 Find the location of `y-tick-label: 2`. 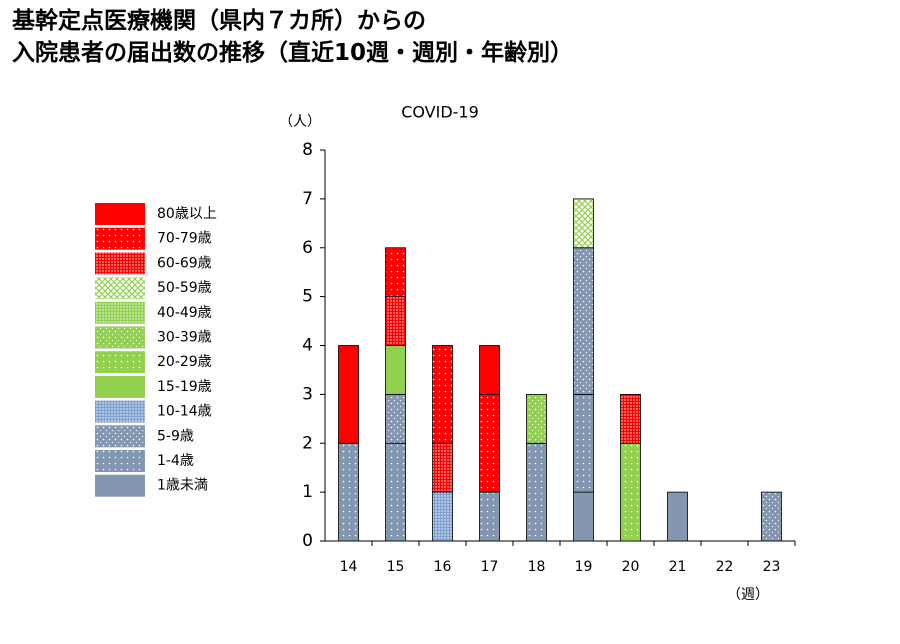

y-tick-label: 2 is located at coordinates (307, 443).